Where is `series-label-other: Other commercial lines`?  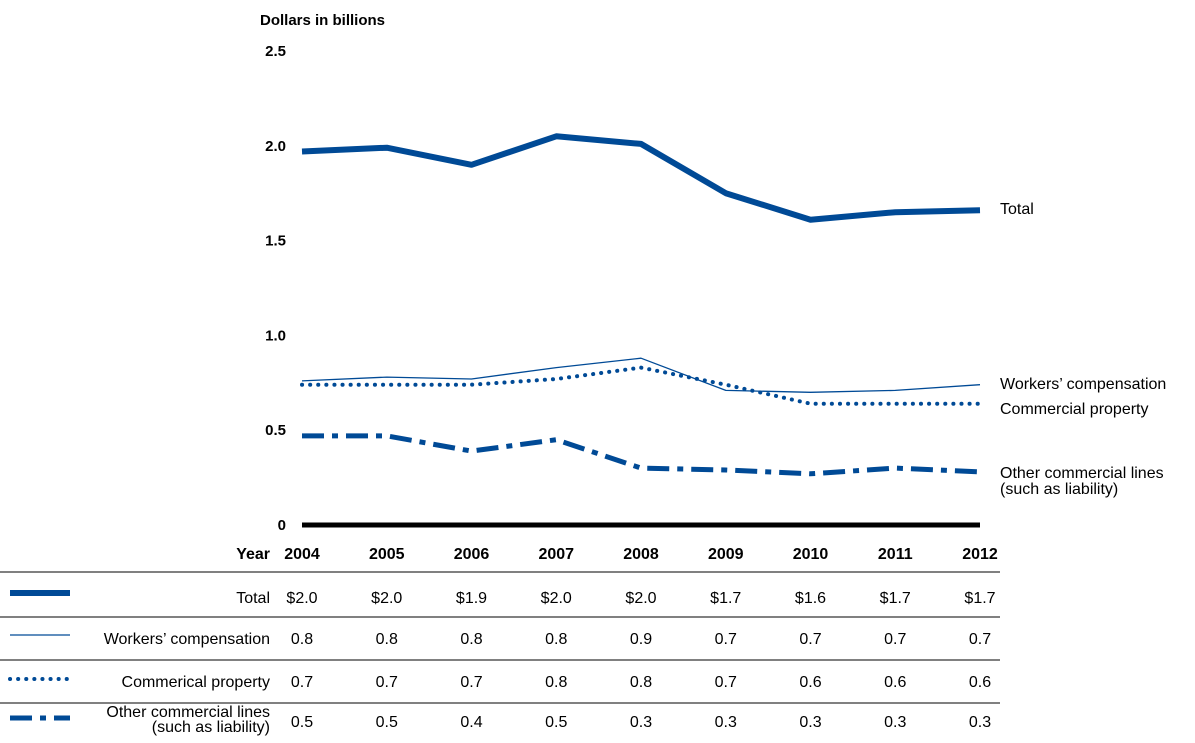 series-label-other: Other commercial lines is located at coordinates (1082, 473).